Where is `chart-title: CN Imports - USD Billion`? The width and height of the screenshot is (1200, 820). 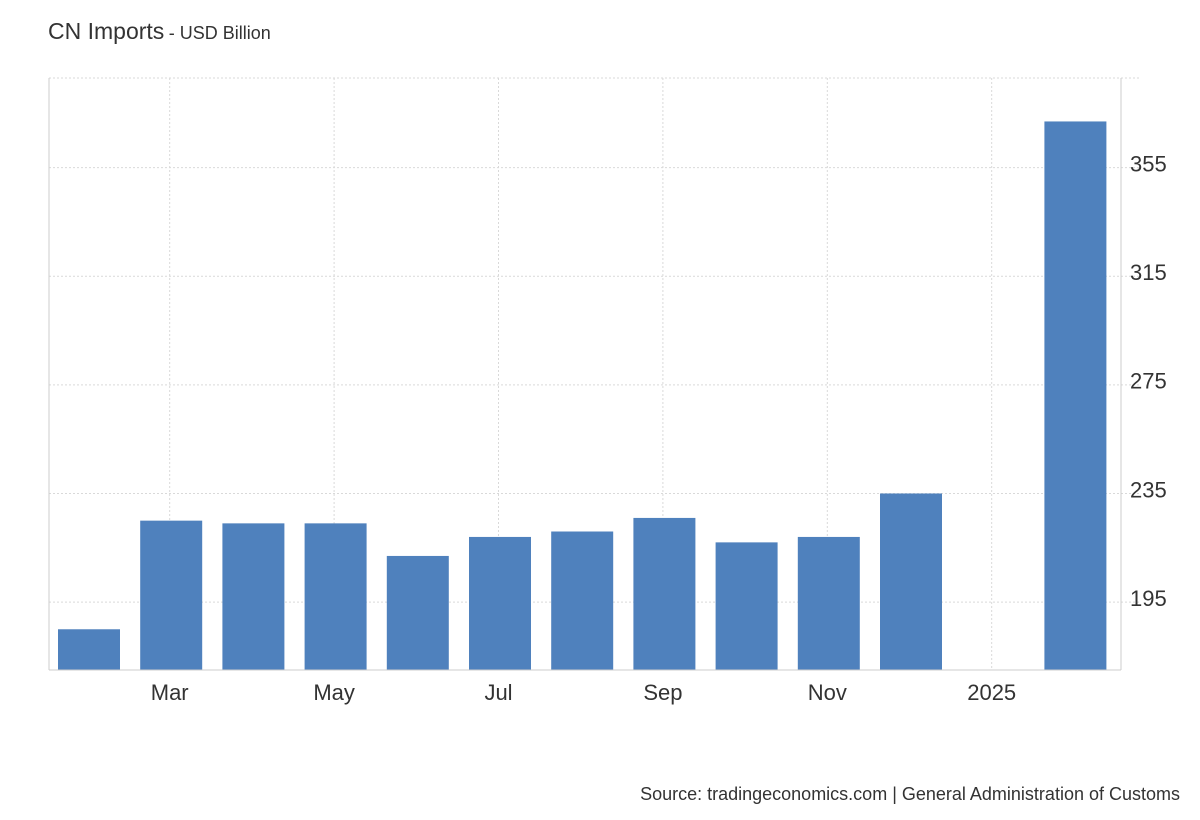 chart-title: CN Imports - USD Billion is located at coordinates (159, 31).